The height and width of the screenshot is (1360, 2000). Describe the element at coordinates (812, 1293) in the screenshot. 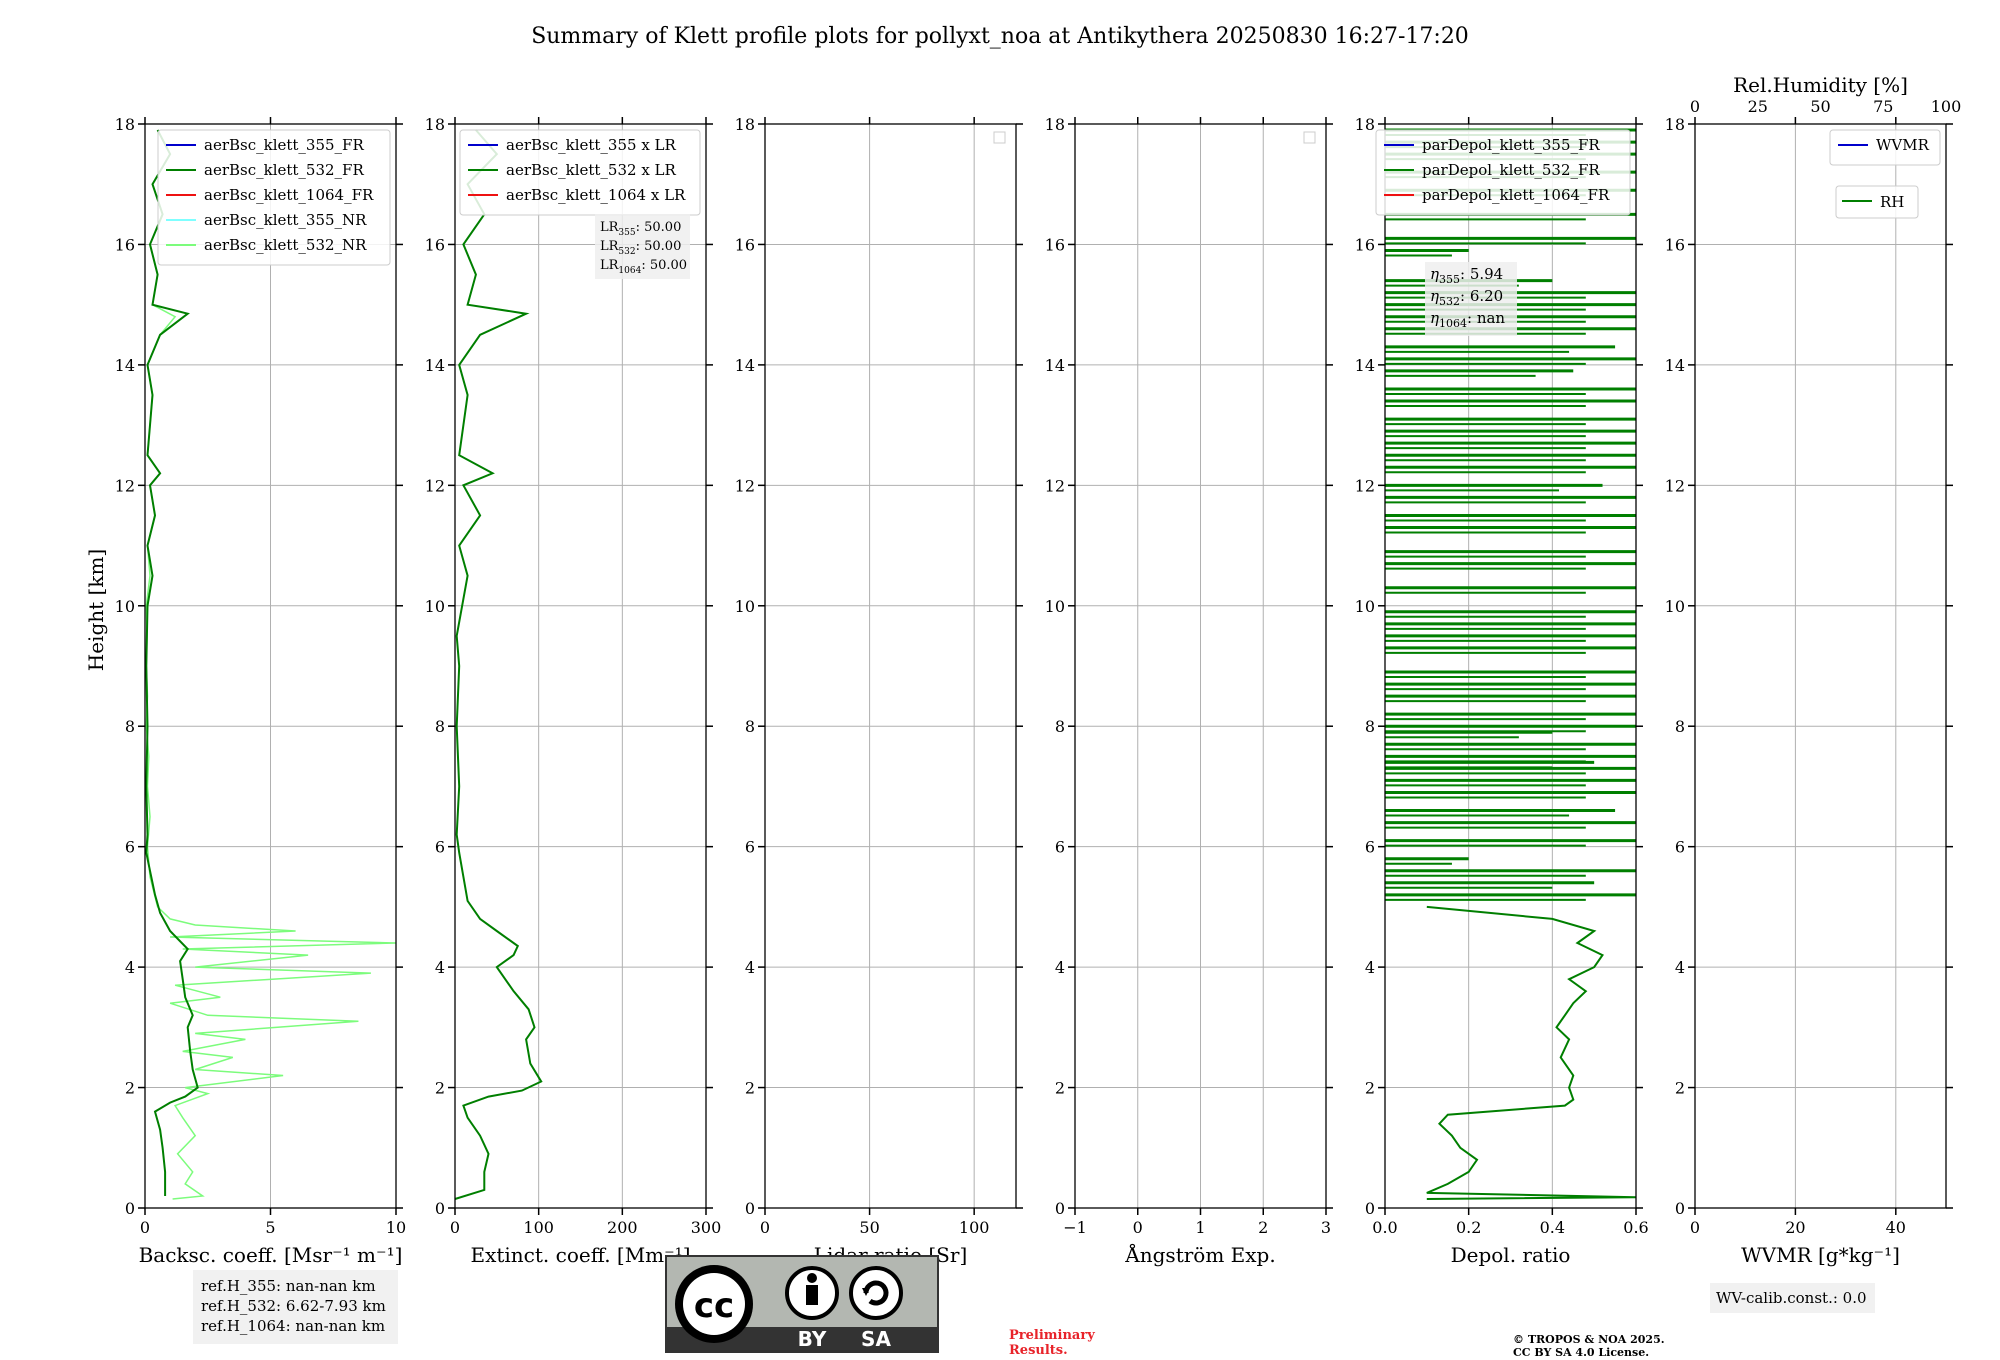

I see `attribution-icon` at that location.